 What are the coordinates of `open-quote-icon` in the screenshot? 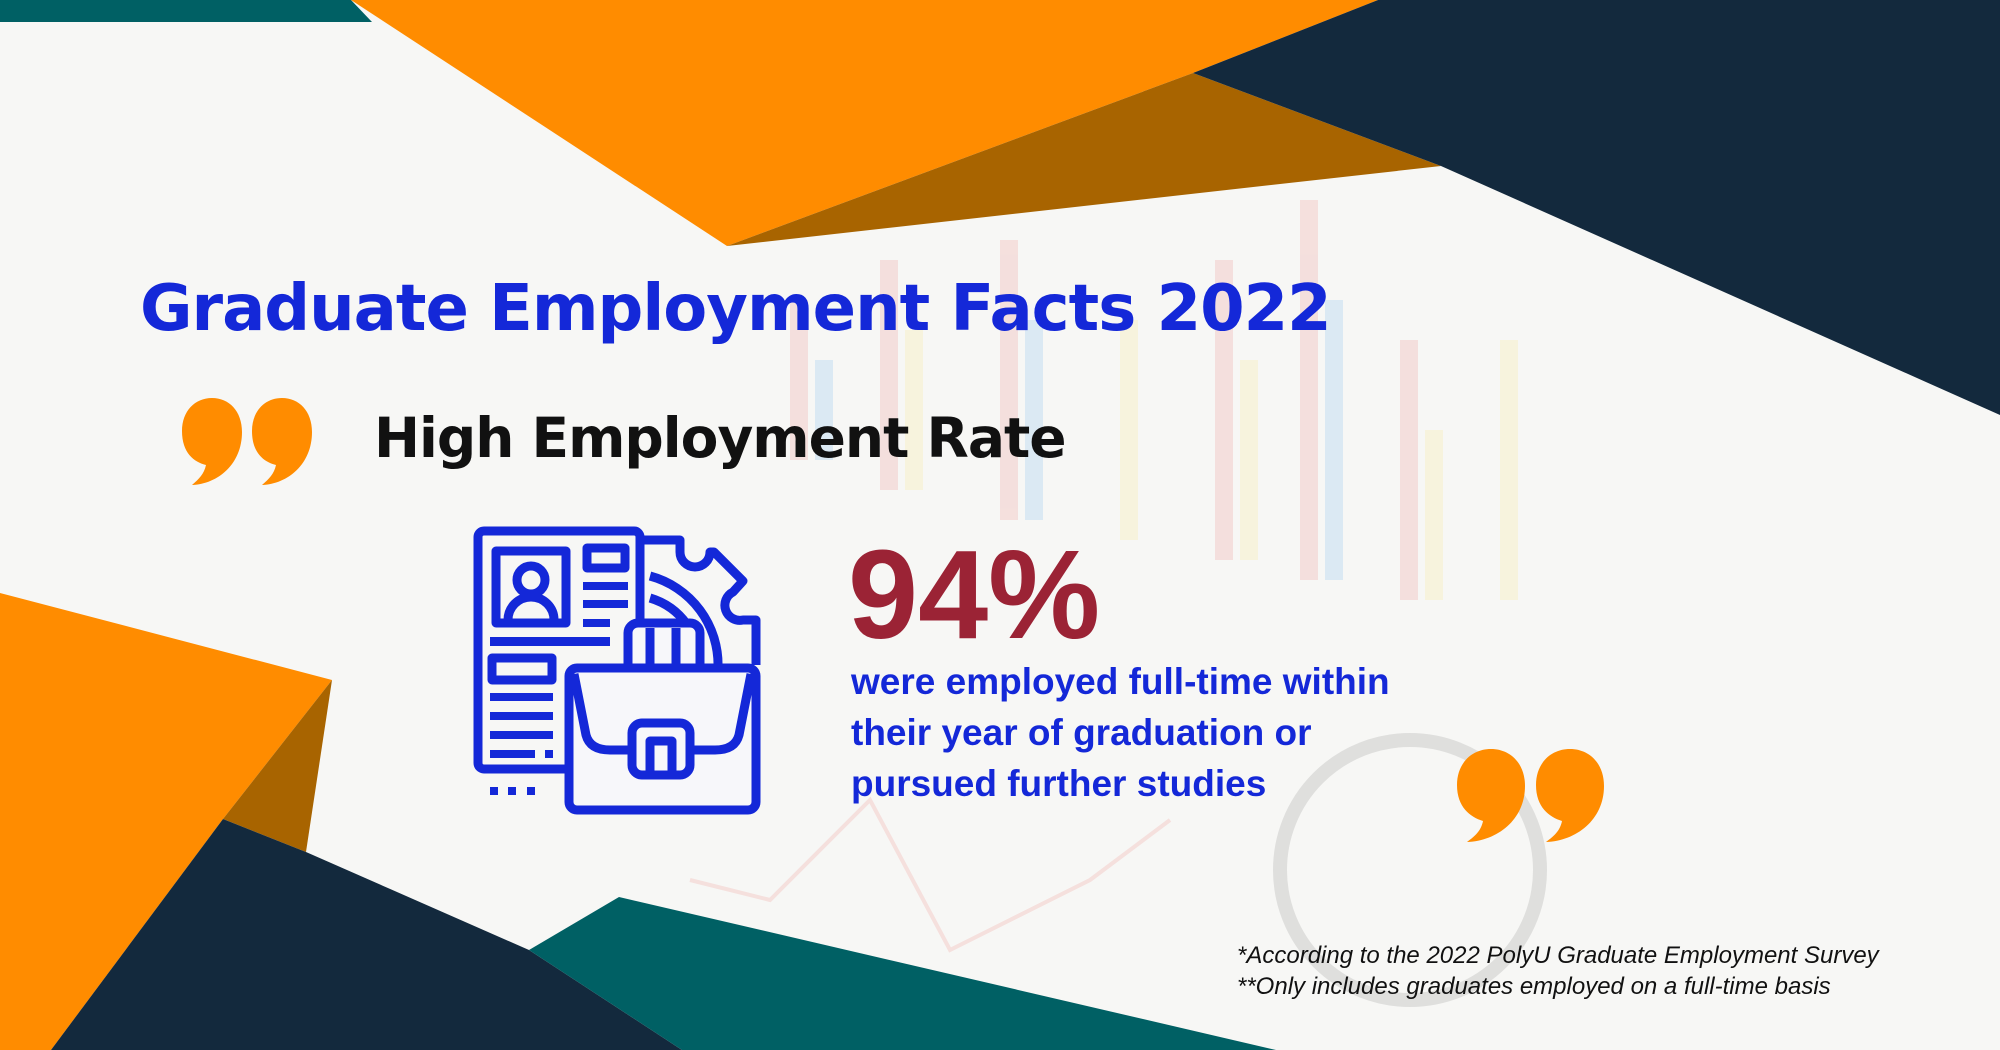 It's located at (247, 441).